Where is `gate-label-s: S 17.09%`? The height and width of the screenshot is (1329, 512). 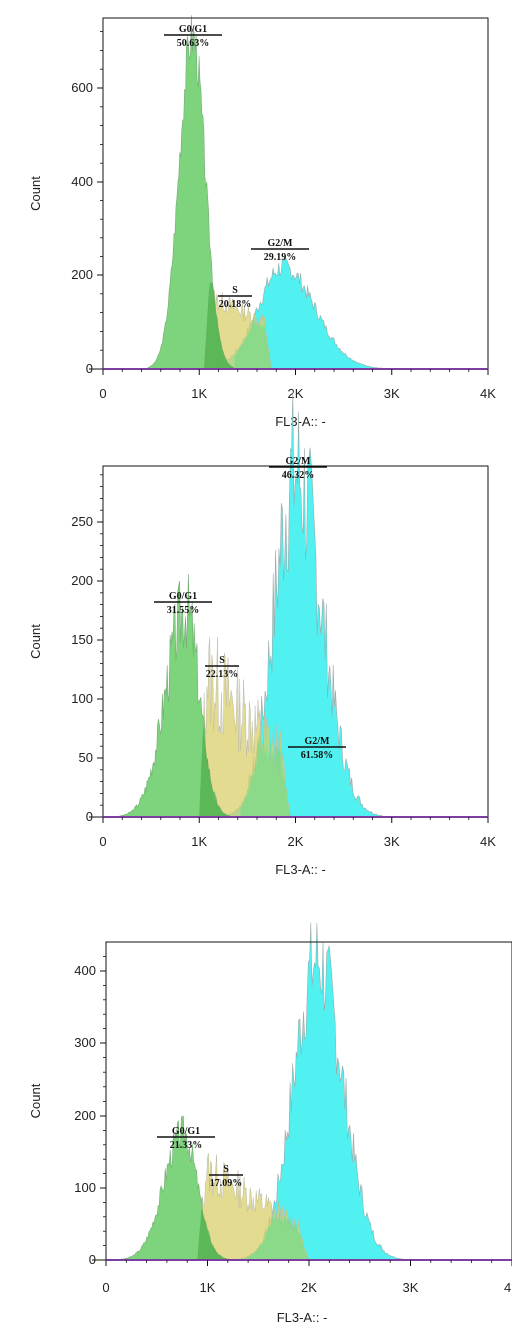 gate-label-s: S 17.09% is located at coordinates (226, 1176).